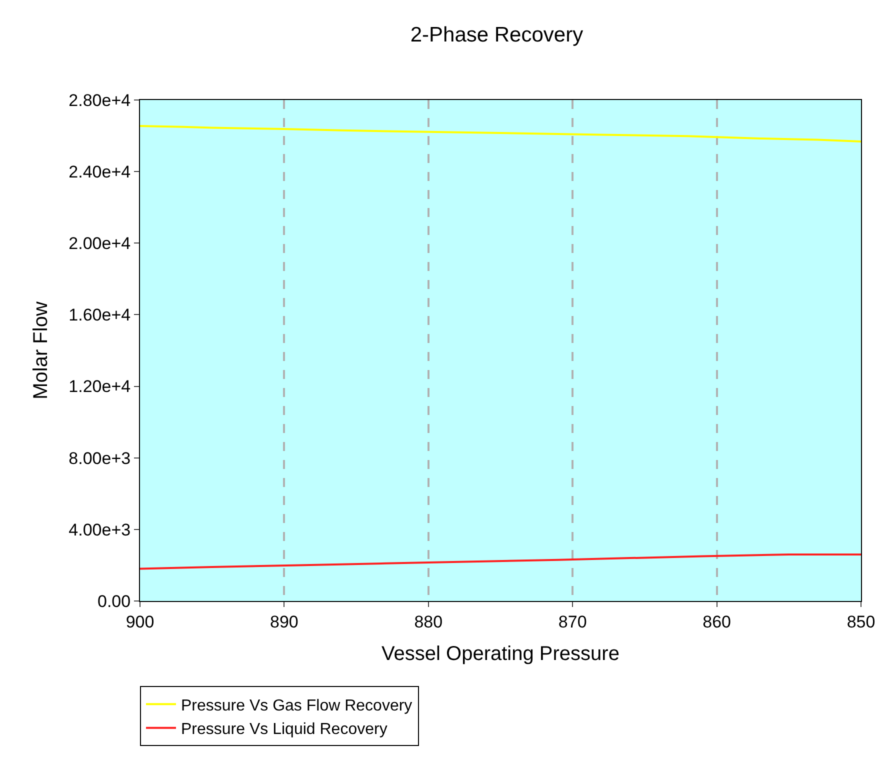  Describe the element at coordinates (497, 35) in the screenshot. I see `chart-title: 2-Phase Recovery` at that location.